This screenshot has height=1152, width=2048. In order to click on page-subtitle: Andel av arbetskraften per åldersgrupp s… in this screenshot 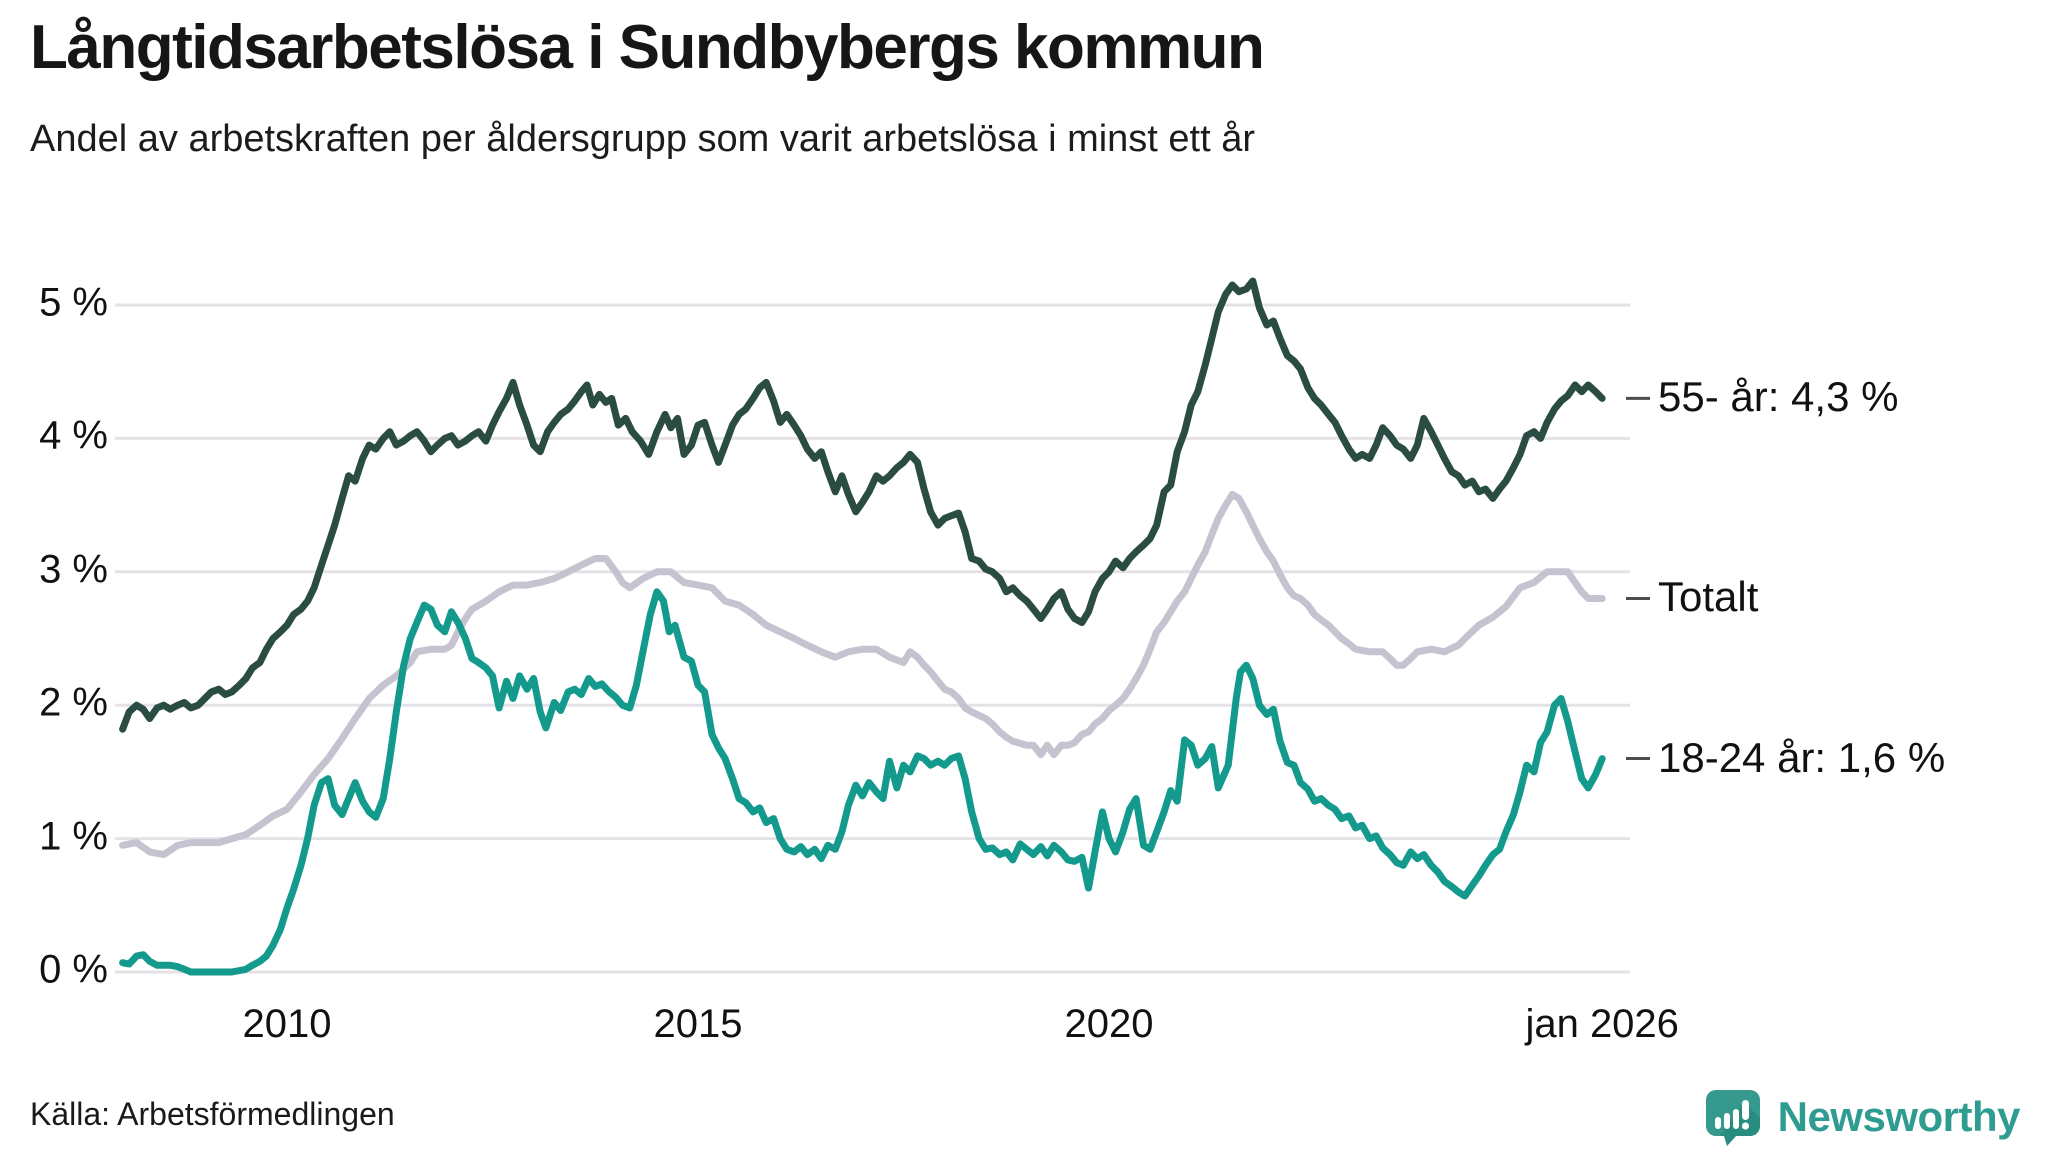, I will do `click(643, 139)`.